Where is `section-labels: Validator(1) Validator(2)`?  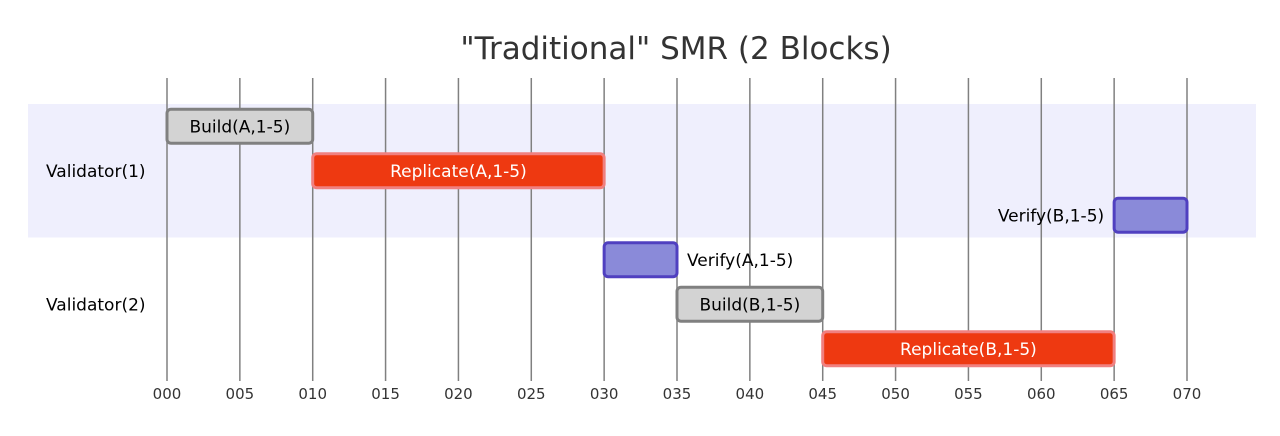
section-labels: Validator(1) Validator(2) is located at coordinates (96, 239).